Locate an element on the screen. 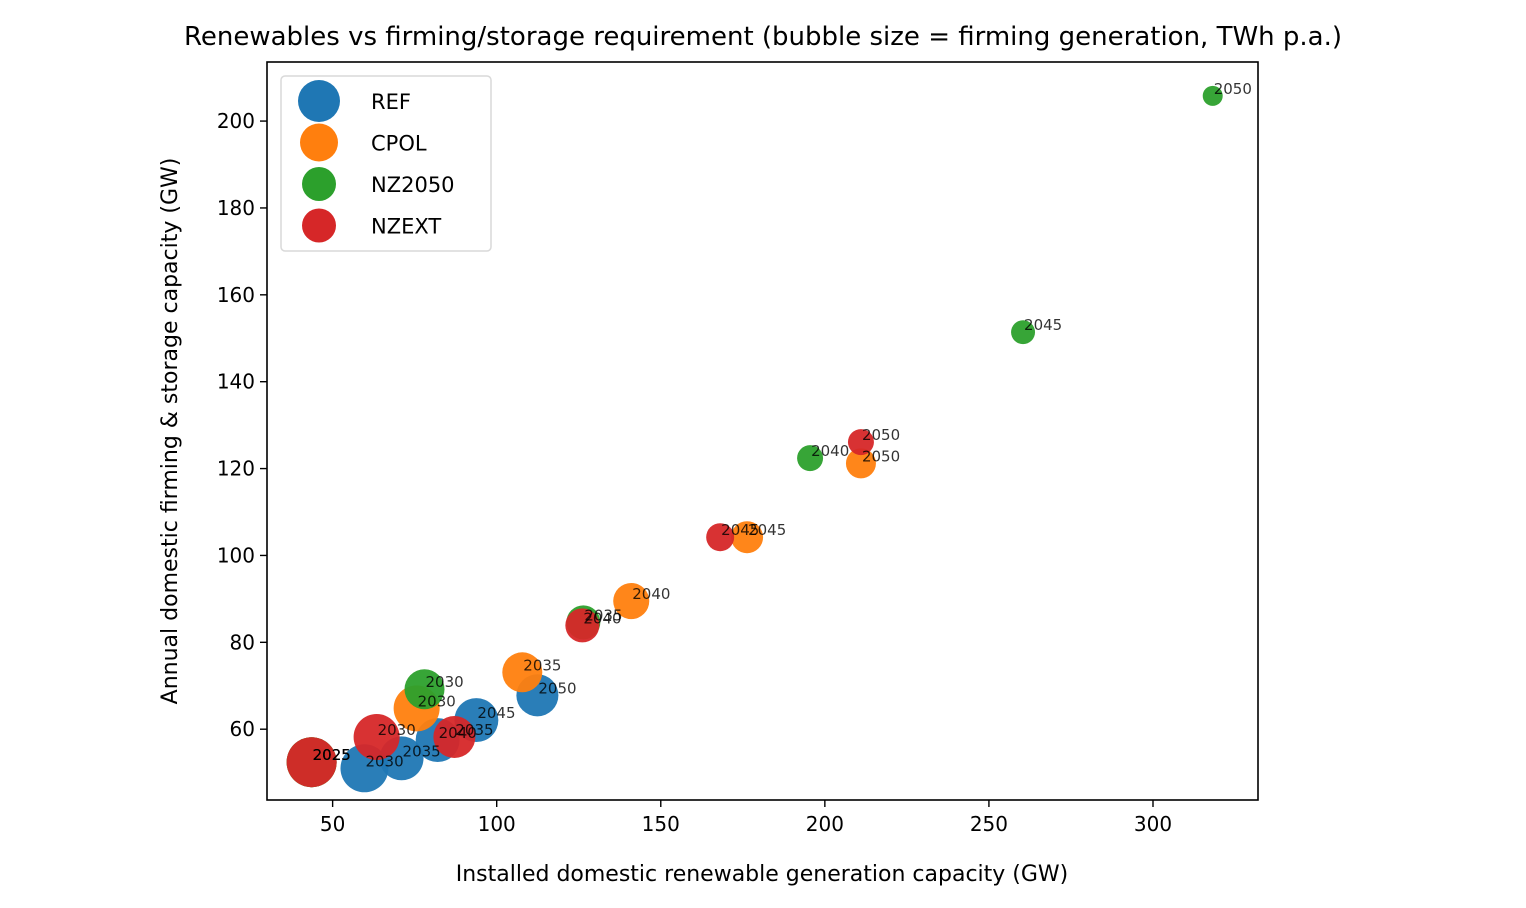 The width and height of the screenshot is (1526, 908). legend: REF CPOL NZ2050 NZEXT is located at coordinates (386, 163).